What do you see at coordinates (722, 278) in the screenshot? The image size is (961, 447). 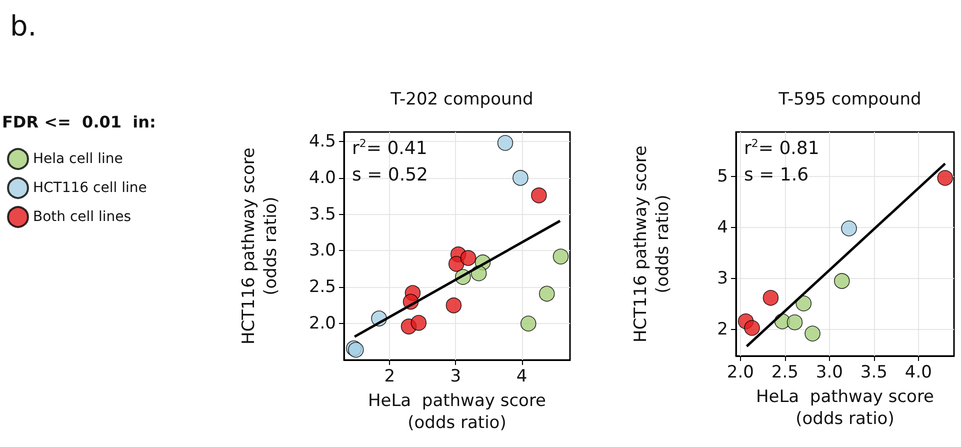 I see `y-tick-label: 3` at bounding box center [722, 278].